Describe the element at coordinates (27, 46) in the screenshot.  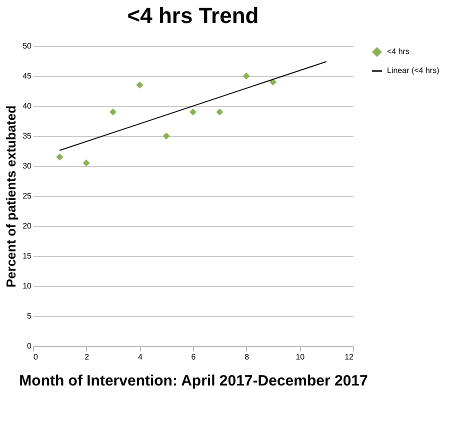
I see `y-tick-label: 50` at that location.